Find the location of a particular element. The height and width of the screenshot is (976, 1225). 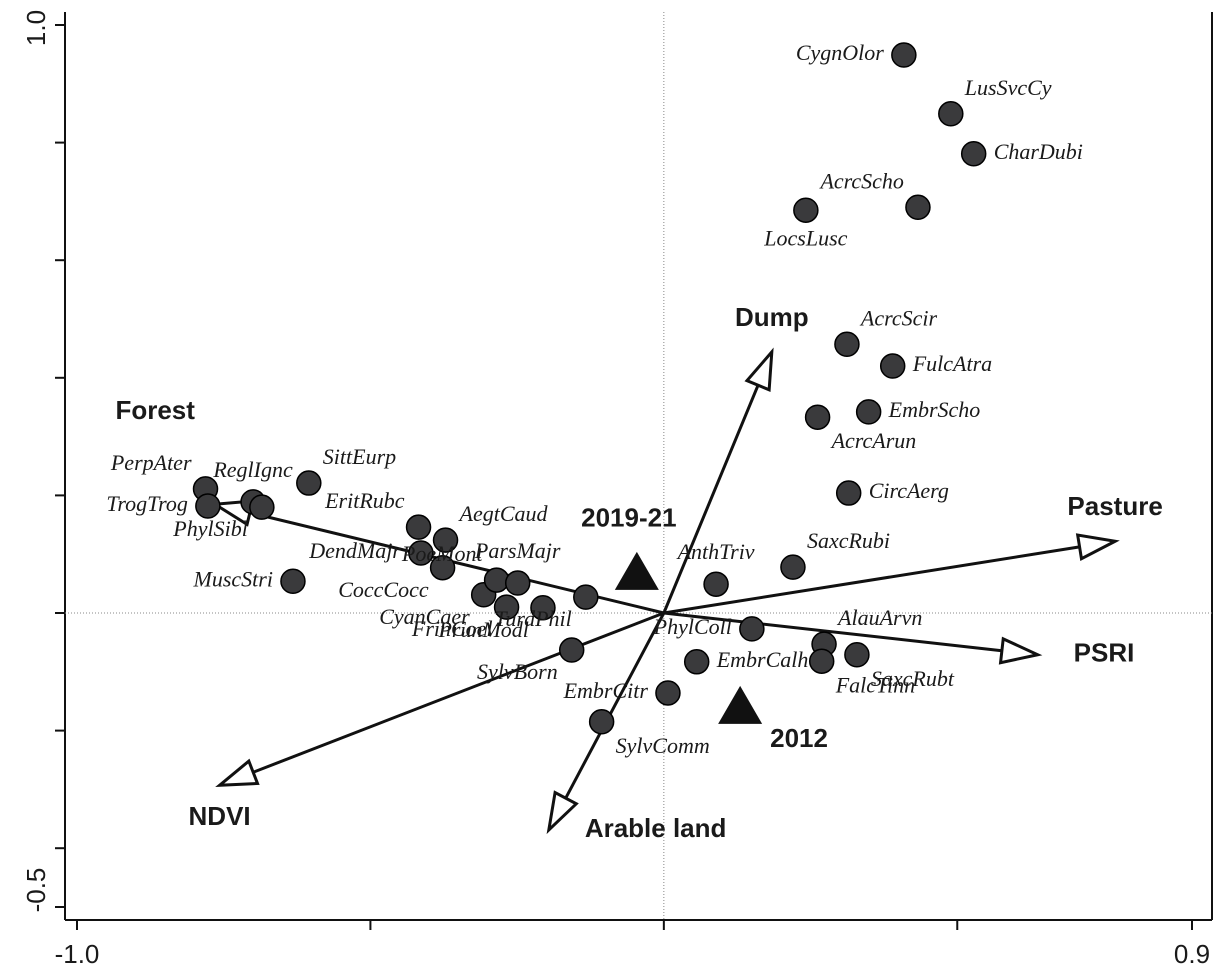

period-label: 2019-21 is located at coordinates (628, 518).